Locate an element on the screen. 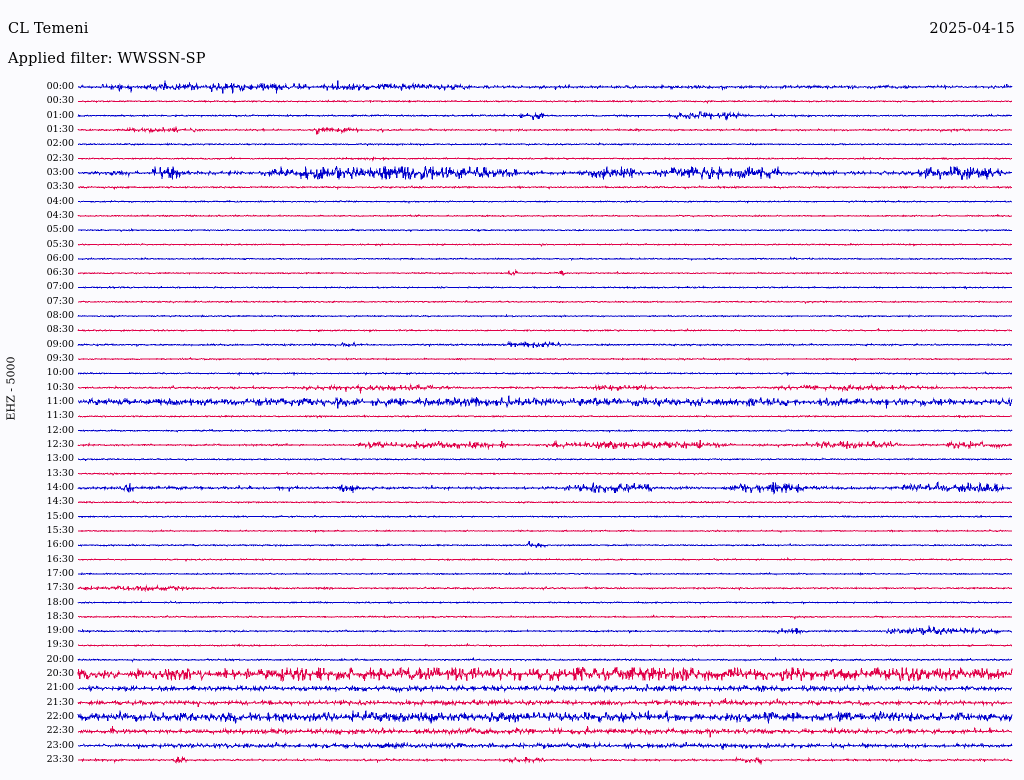 This screenshot has height=780, width=1024. time-label-0930: 09:30 is located at coordinates (60, 359).